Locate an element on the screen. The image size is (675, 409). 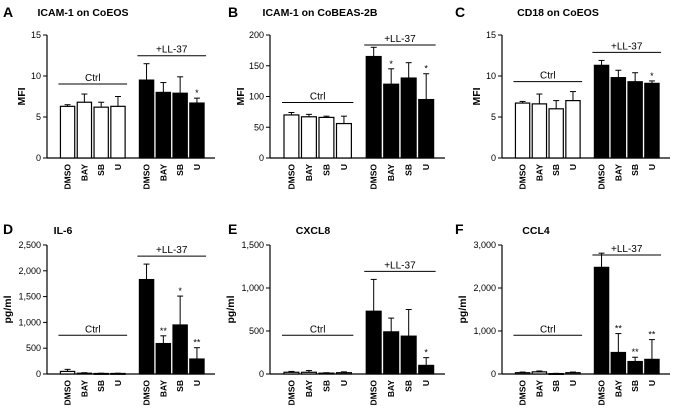
panel-label: C is located at coordinates (460, 12).